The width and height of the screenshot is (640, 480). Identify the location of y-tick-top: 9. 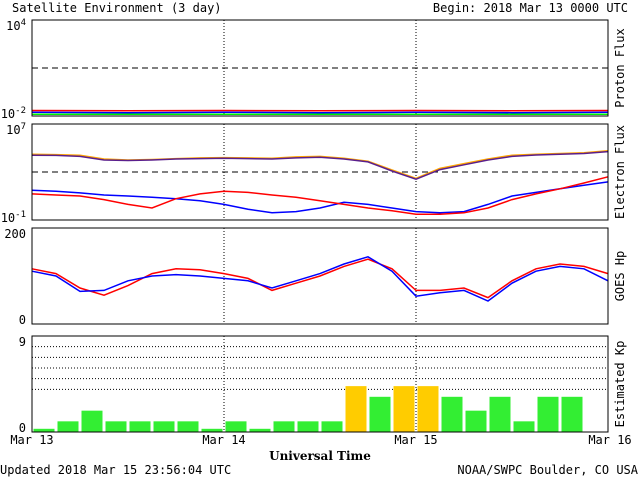
(22, 342).